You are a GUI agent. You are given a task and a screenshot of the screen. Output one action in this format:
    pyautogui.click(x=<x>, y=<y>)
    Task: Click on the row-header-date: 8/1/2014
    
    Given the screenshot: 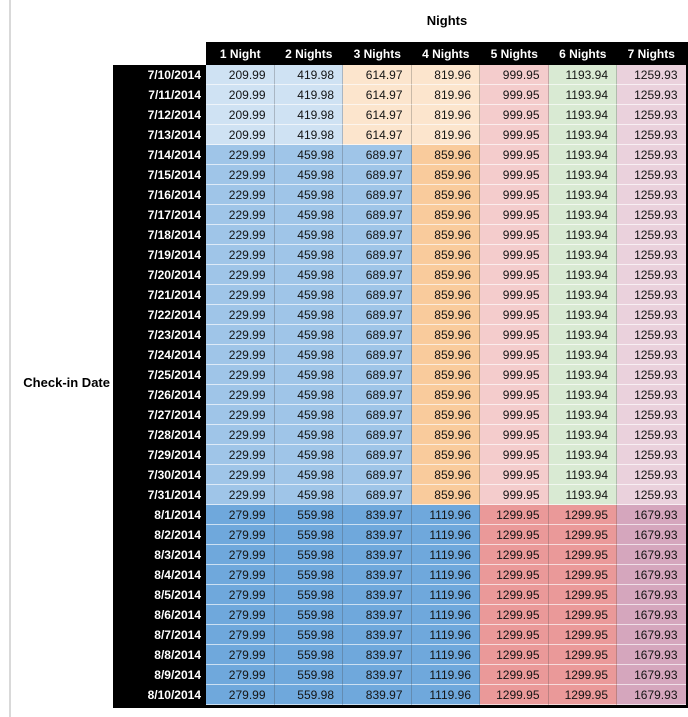 What is the action you would take?
    pyautogui.click(x=159, y=515)
    